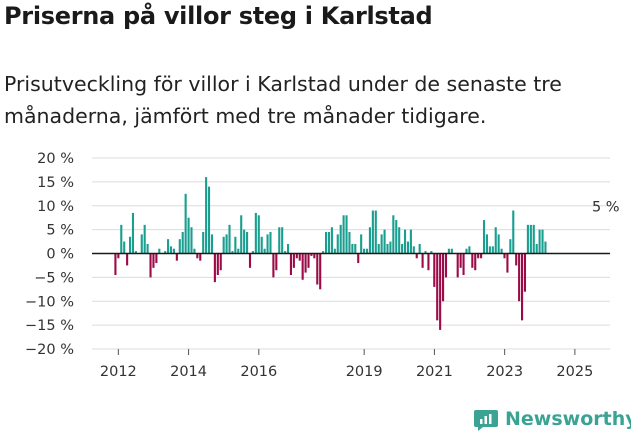 This screenshot has width=631, height=439. Describe the element at coordinates (49, 326) in the screenshot. I see `y-tick-label: −15 %` at that location.